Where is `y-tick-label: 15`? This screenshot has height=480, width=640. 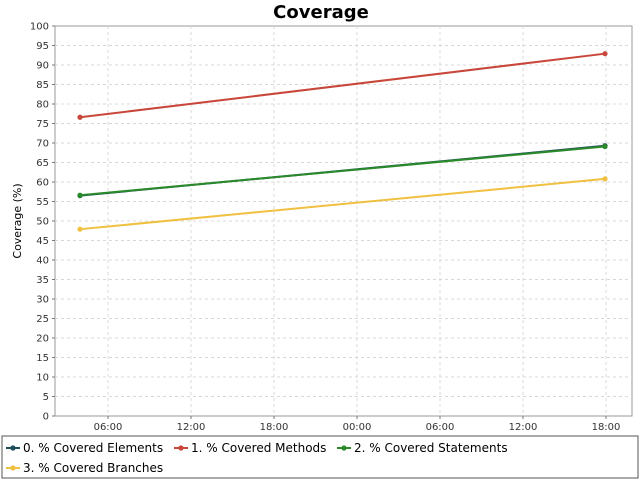 y-tick-label: 15 is located at coordinates (42, 358).